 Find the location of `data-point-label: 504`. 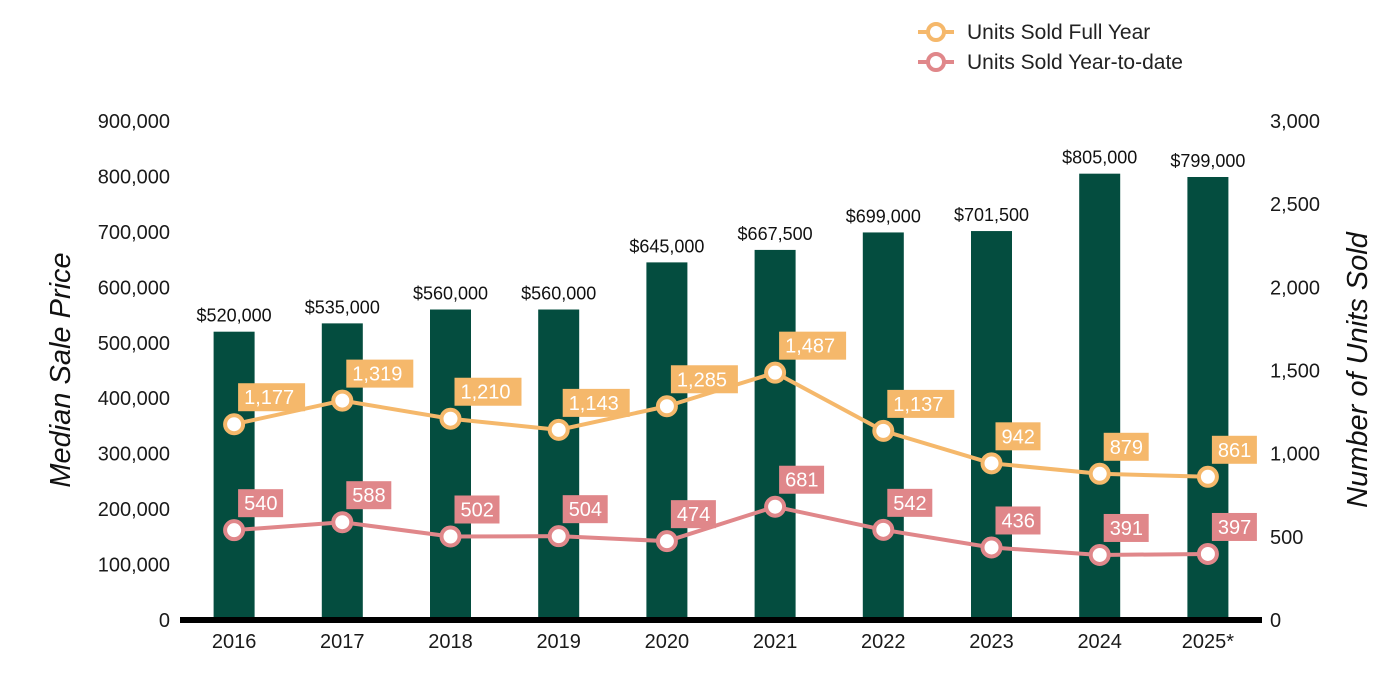

data-point-label: 504 is located at coordinates (585, 510).